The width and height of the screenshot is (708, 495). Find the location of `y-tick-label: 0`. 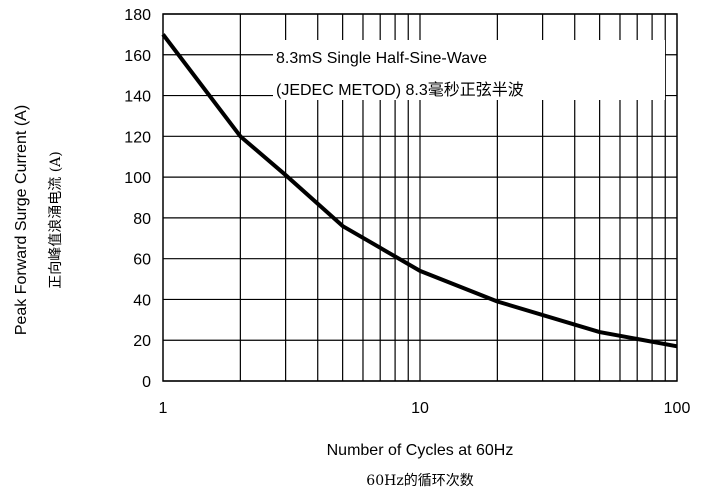

y-tick-label: 0 is located at coordinates (146, 382).